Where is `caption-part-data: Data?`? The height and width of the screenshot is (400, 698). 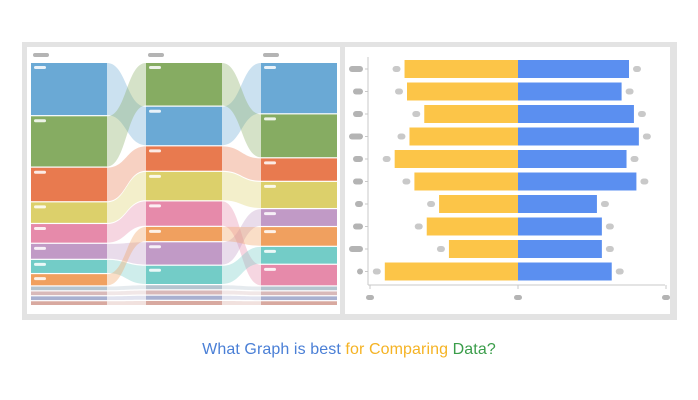
caption-part-data: Data? is located at coordinates (474, 349).